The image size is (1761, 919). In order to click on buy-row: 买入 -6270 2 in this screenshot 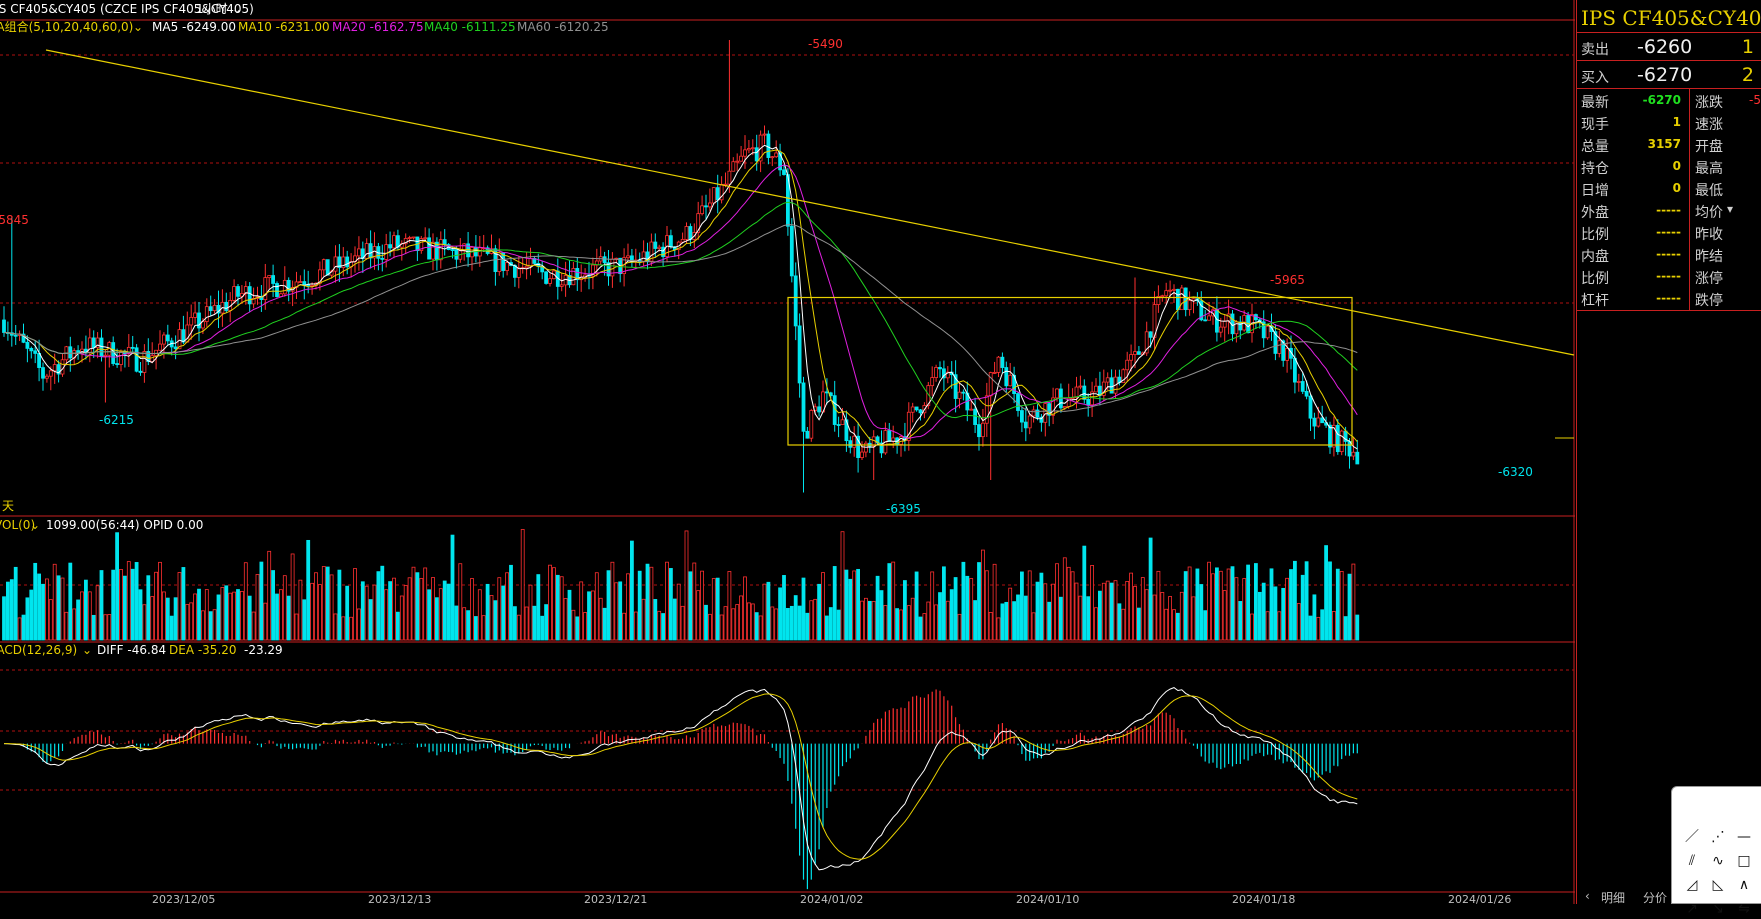, I will do `click(1669, 74)`.